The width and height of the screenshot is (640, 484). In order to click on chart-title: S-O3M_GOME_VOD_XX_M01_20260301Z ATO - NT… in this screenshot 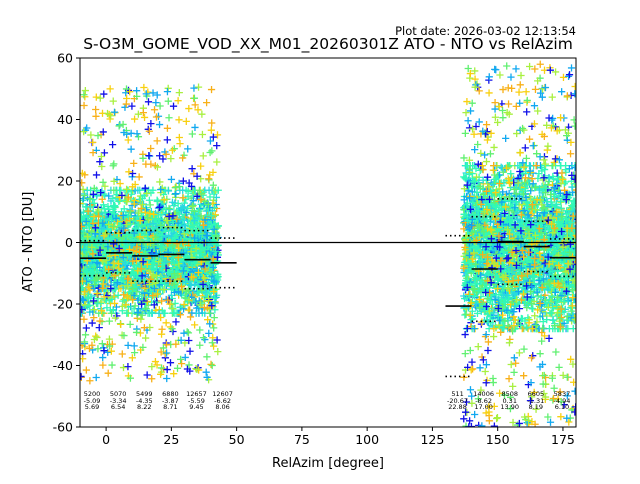, I will do `click(328, 44)`.